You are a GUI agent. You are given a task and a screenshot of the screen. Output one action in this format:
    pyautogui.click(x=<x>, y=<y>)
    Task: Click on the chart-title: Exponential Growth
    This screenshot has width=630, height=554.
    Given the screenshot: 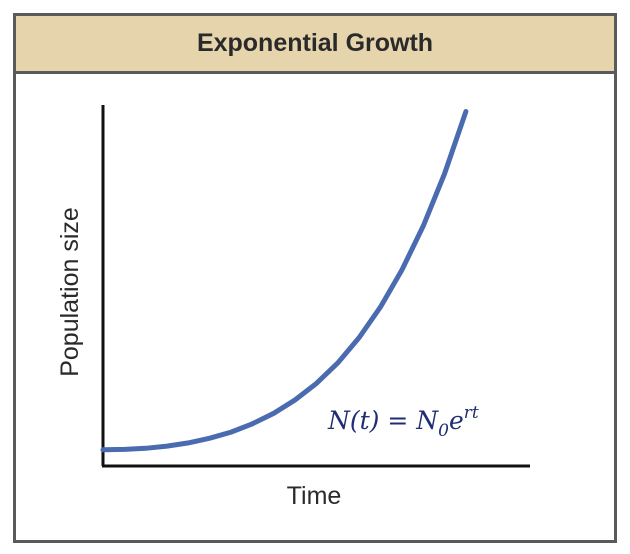 What is the action you would take?
    pyautogui.click(x=315, y=43)
    